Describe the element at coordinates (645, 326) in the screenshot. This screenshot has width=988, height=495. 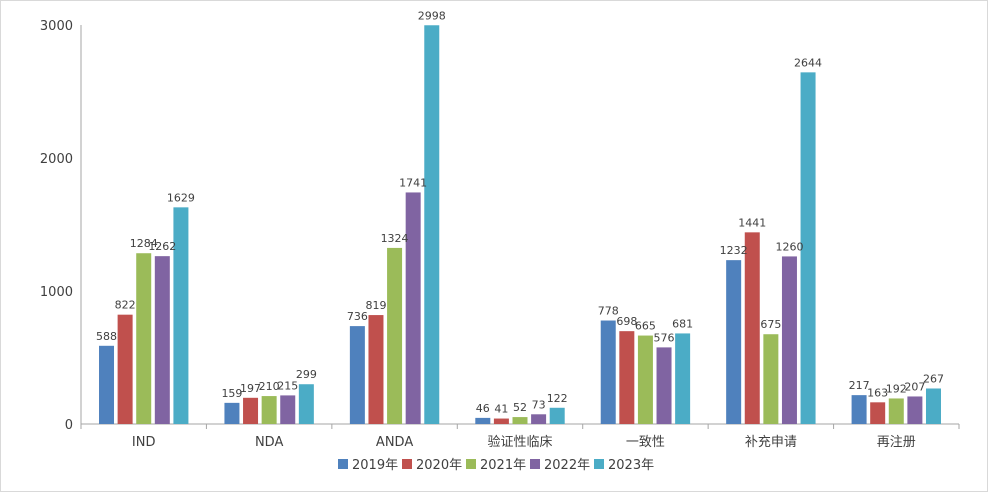
I see `data-label: 665` at that location.